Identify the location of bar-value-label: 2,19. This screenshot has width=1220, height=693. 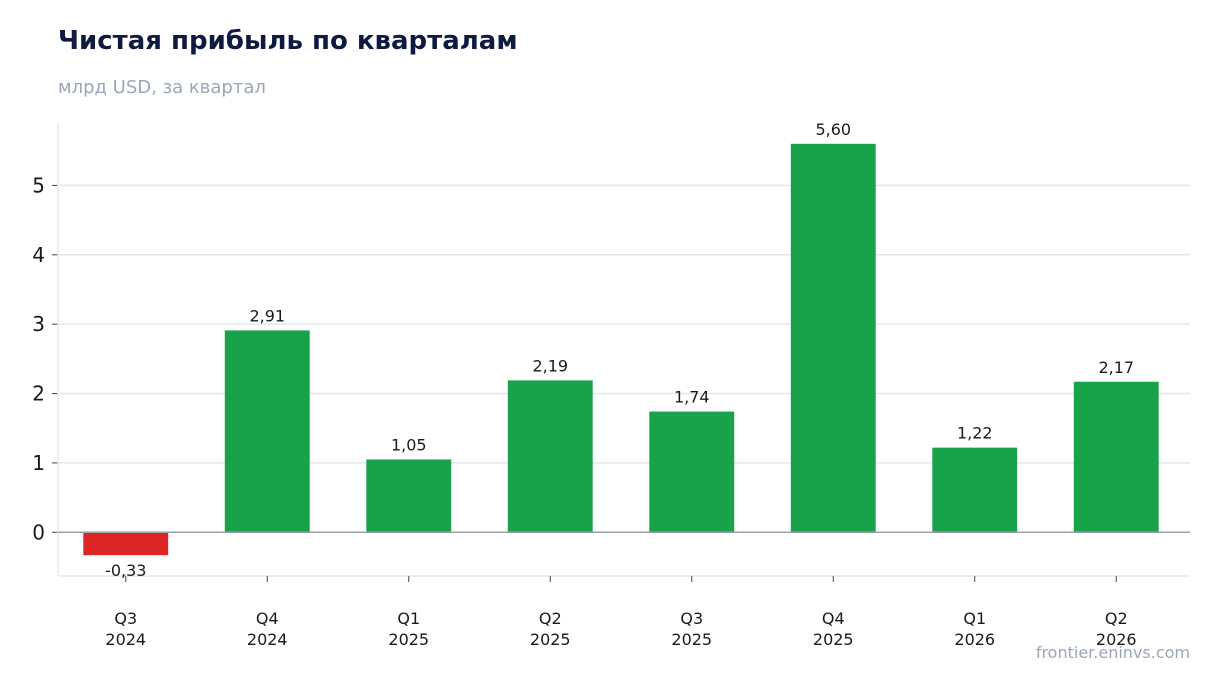
(550, 365).